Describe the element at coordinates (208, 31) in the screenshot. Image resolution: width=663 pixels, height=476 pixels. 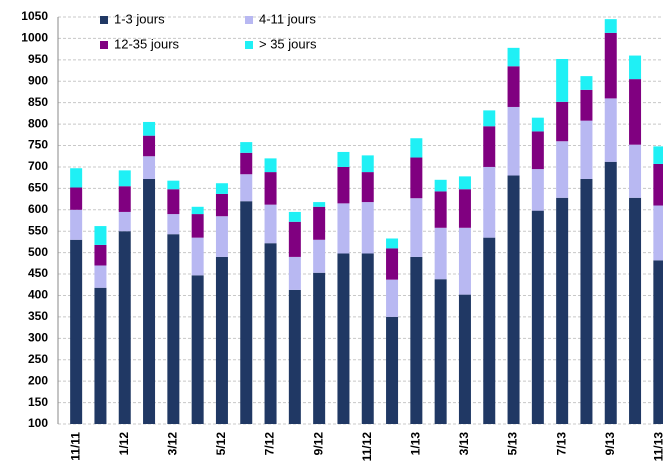
I see `legend: 1-3 jours 4-11 jours 12-35 jours > 35 jours` at that location.